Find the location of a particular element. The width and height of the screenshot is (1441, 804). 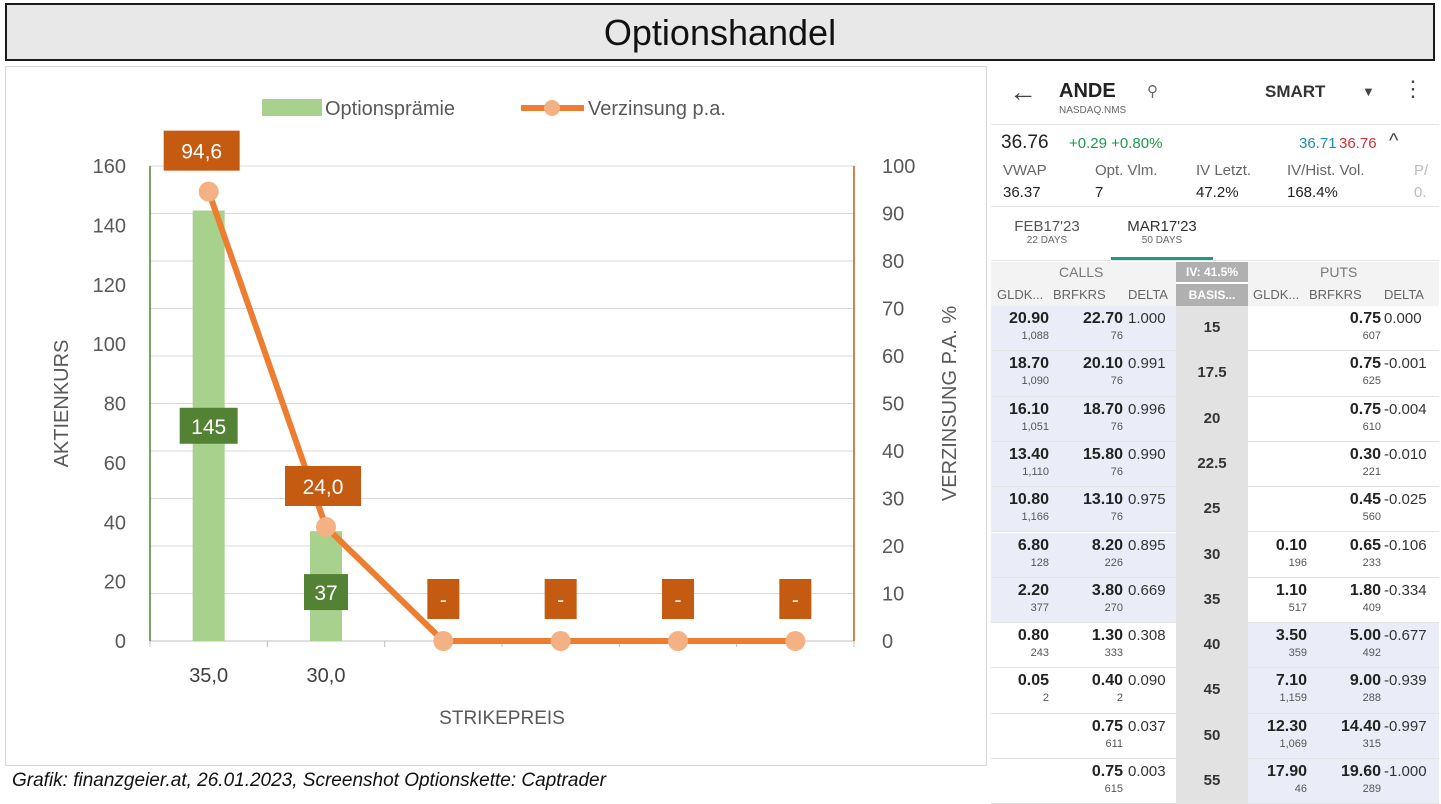

route-selector: SMART is located at coordinates (1295, 91).